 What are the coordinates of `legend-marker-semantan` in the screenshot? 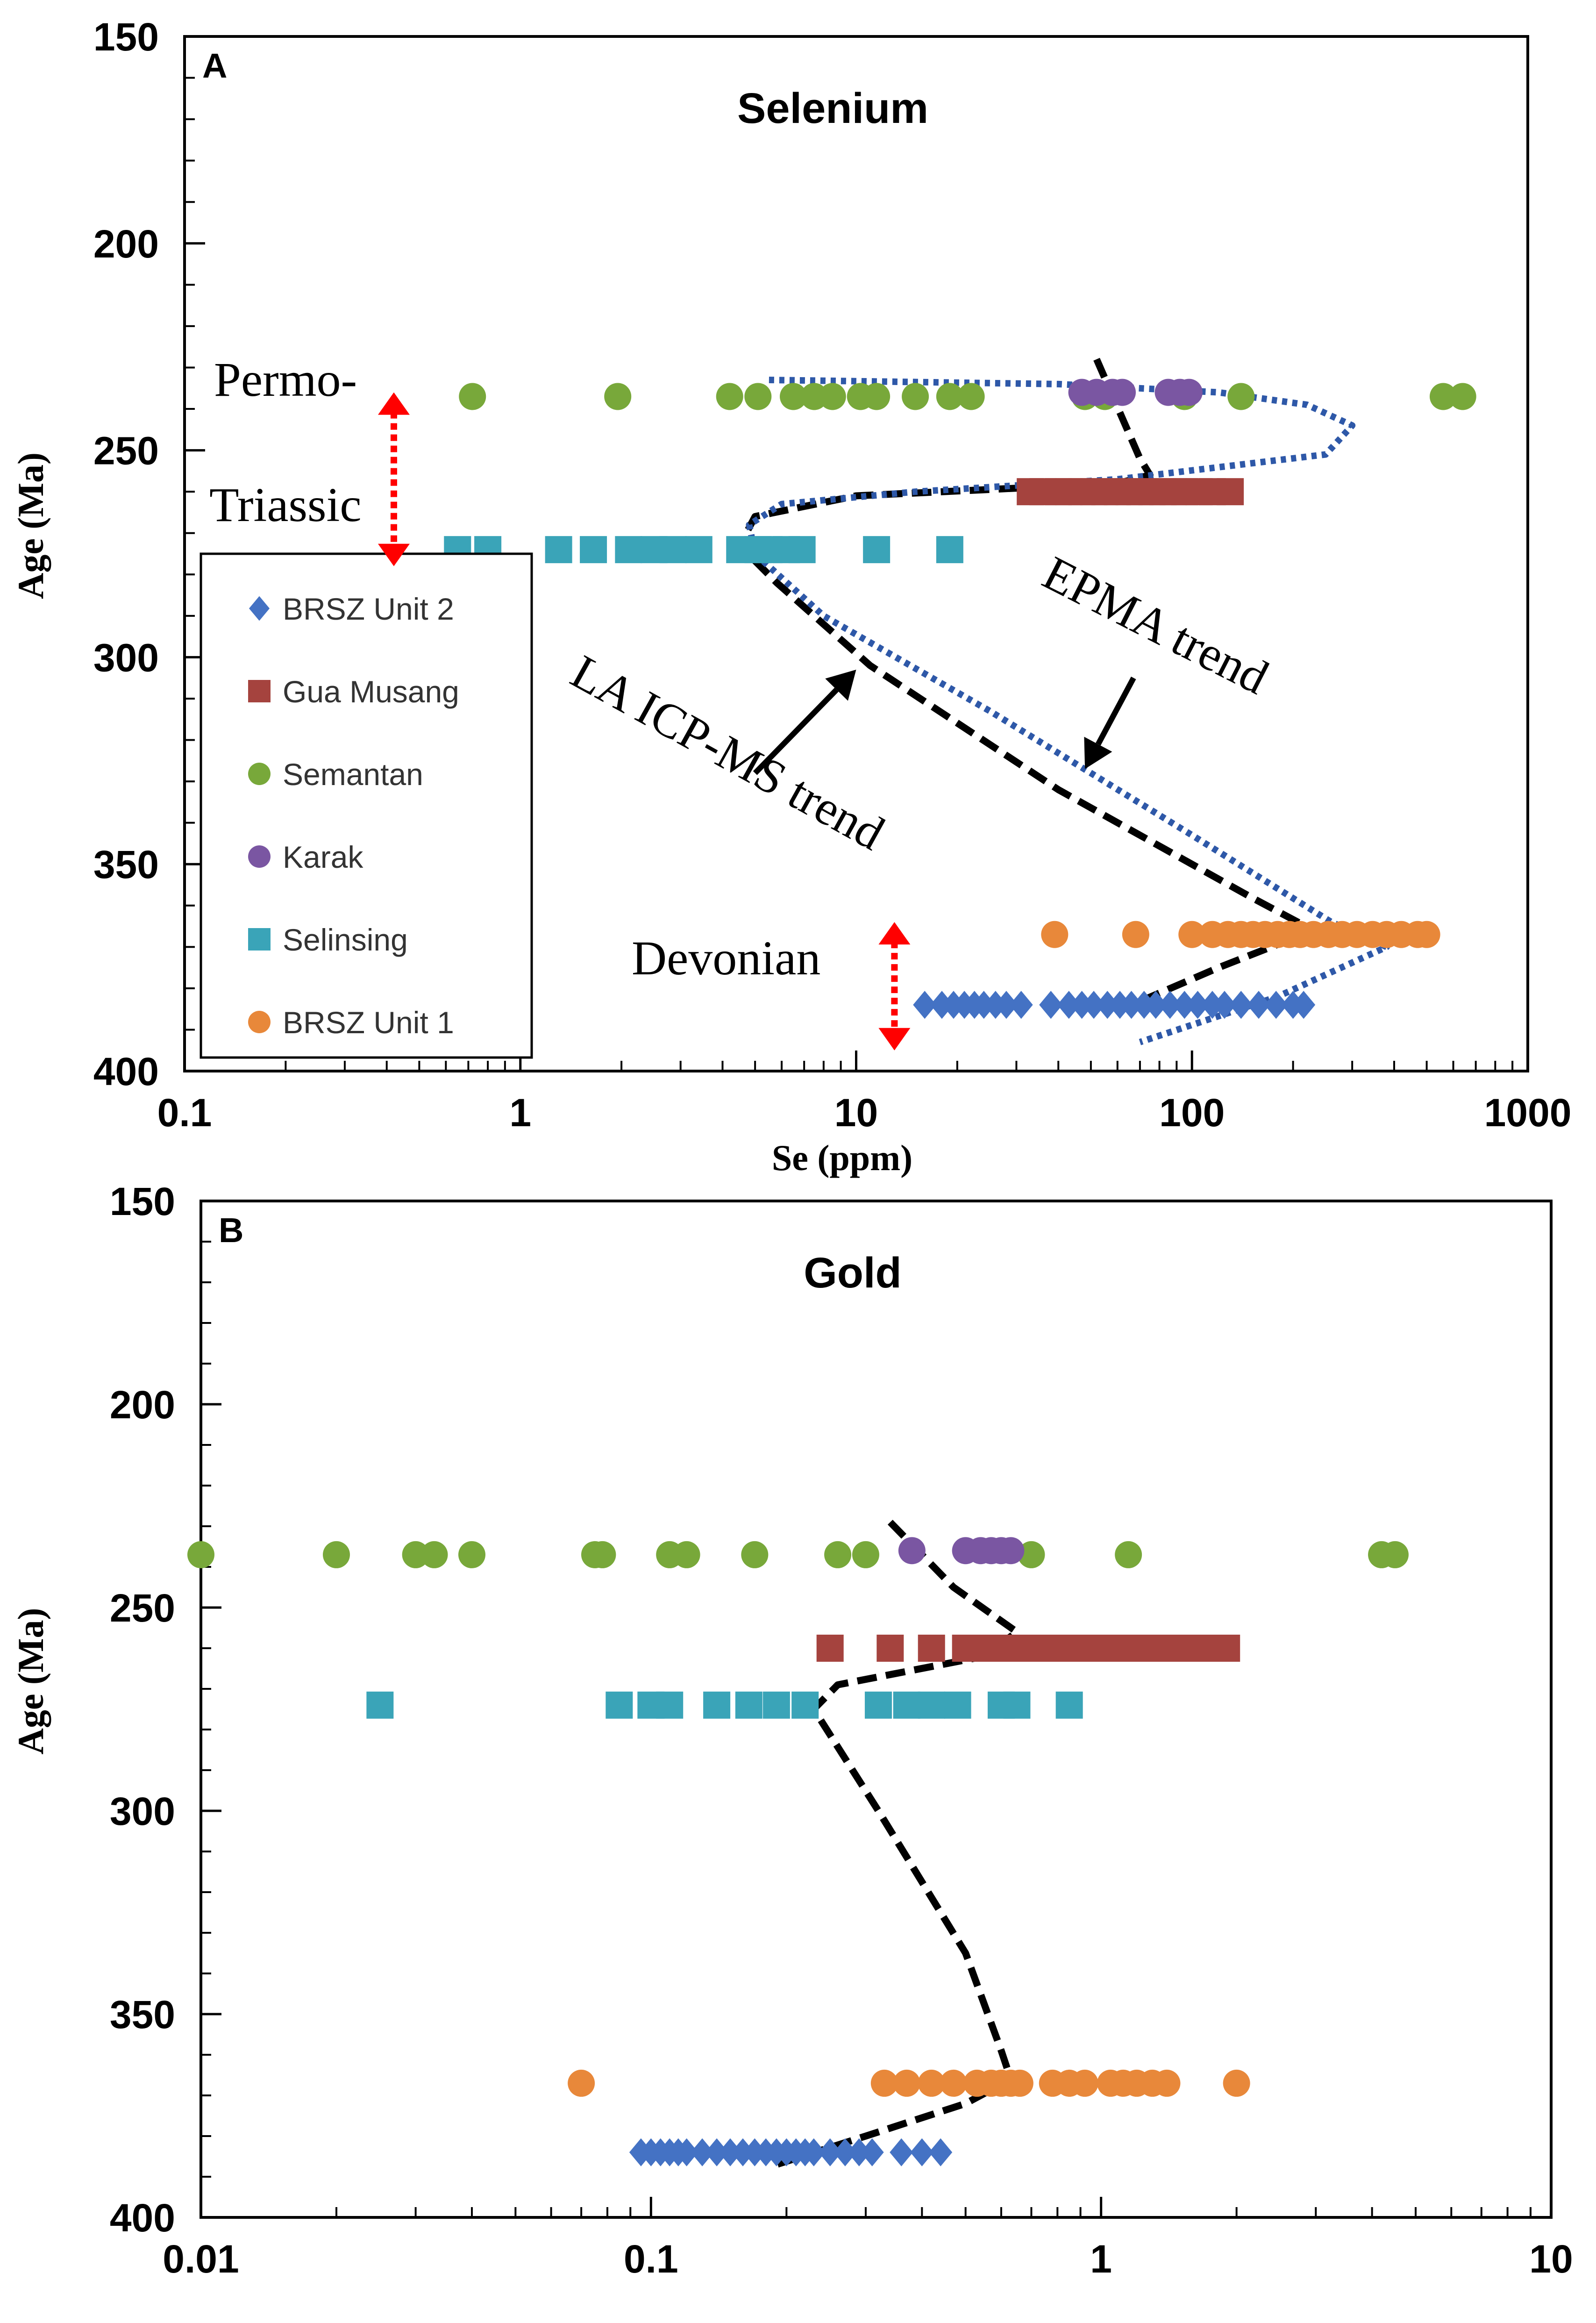 It's located at (259, 774).